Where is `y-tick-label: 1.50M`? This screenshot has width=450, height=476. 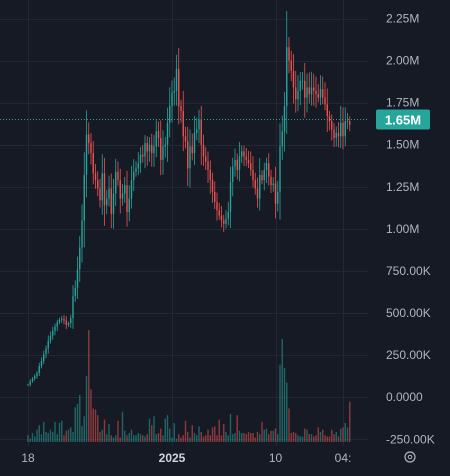 y-tick-label: 1.50M is located at coordinates (402, 145).